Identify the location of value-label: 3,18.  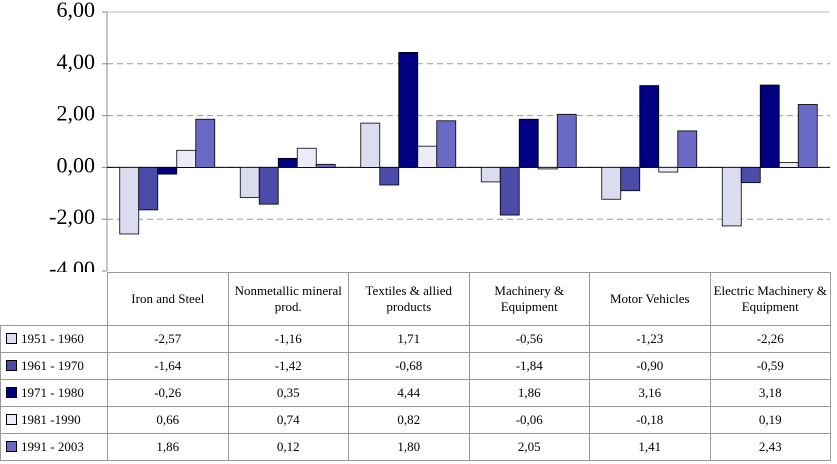
(770, 393).